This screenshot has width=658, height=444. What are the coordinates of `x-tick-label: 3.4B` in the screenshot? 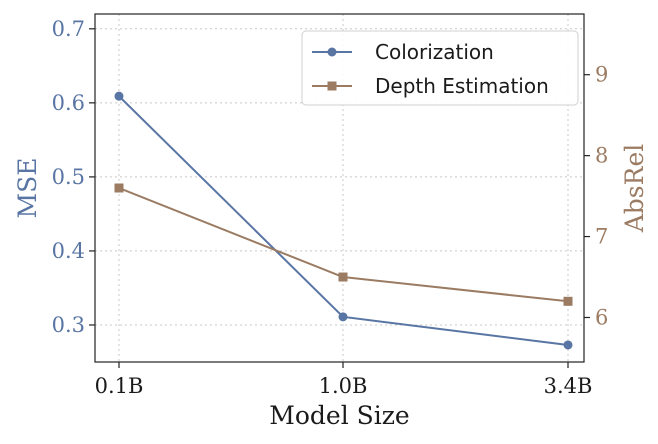 It's located at (568, 386).